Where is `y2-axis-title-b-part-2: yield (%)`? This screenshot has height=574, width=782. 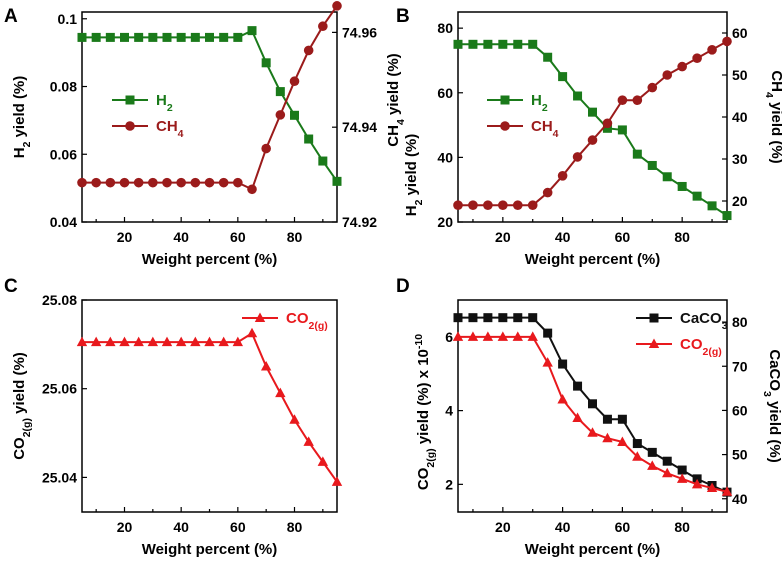 y2-axis-title-b-part-2: yield (%) is located at coordinates (775, 131).